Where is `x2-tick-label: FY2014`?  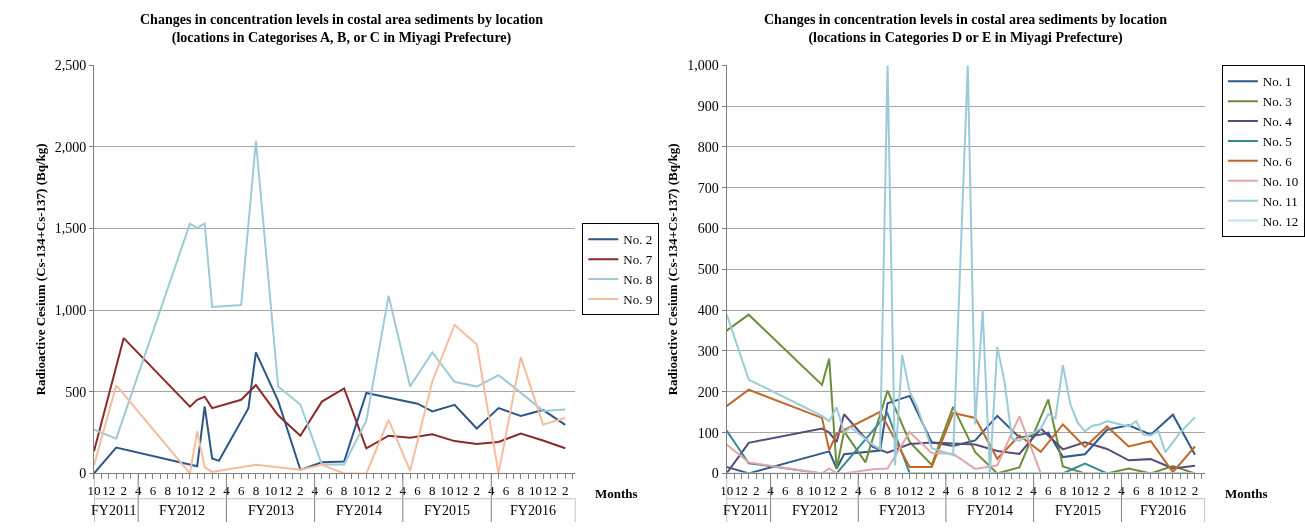 x2-tick-label: FY2014 is located at coordinates (990, 510).